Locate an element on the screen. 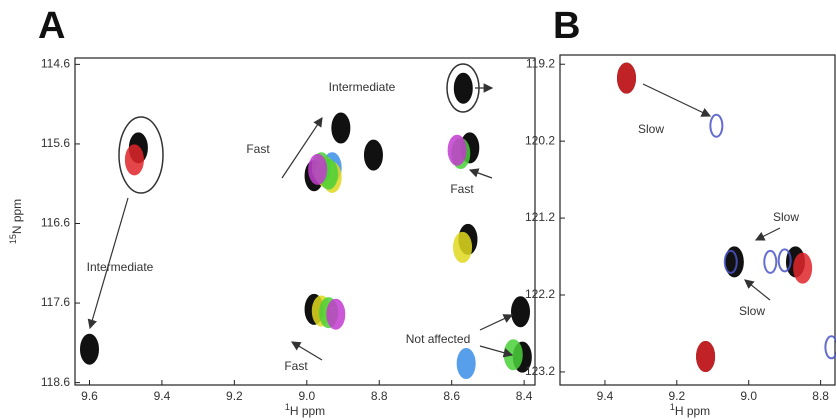  y-tick-label: 114.6 is located at coordinates (55, 64).